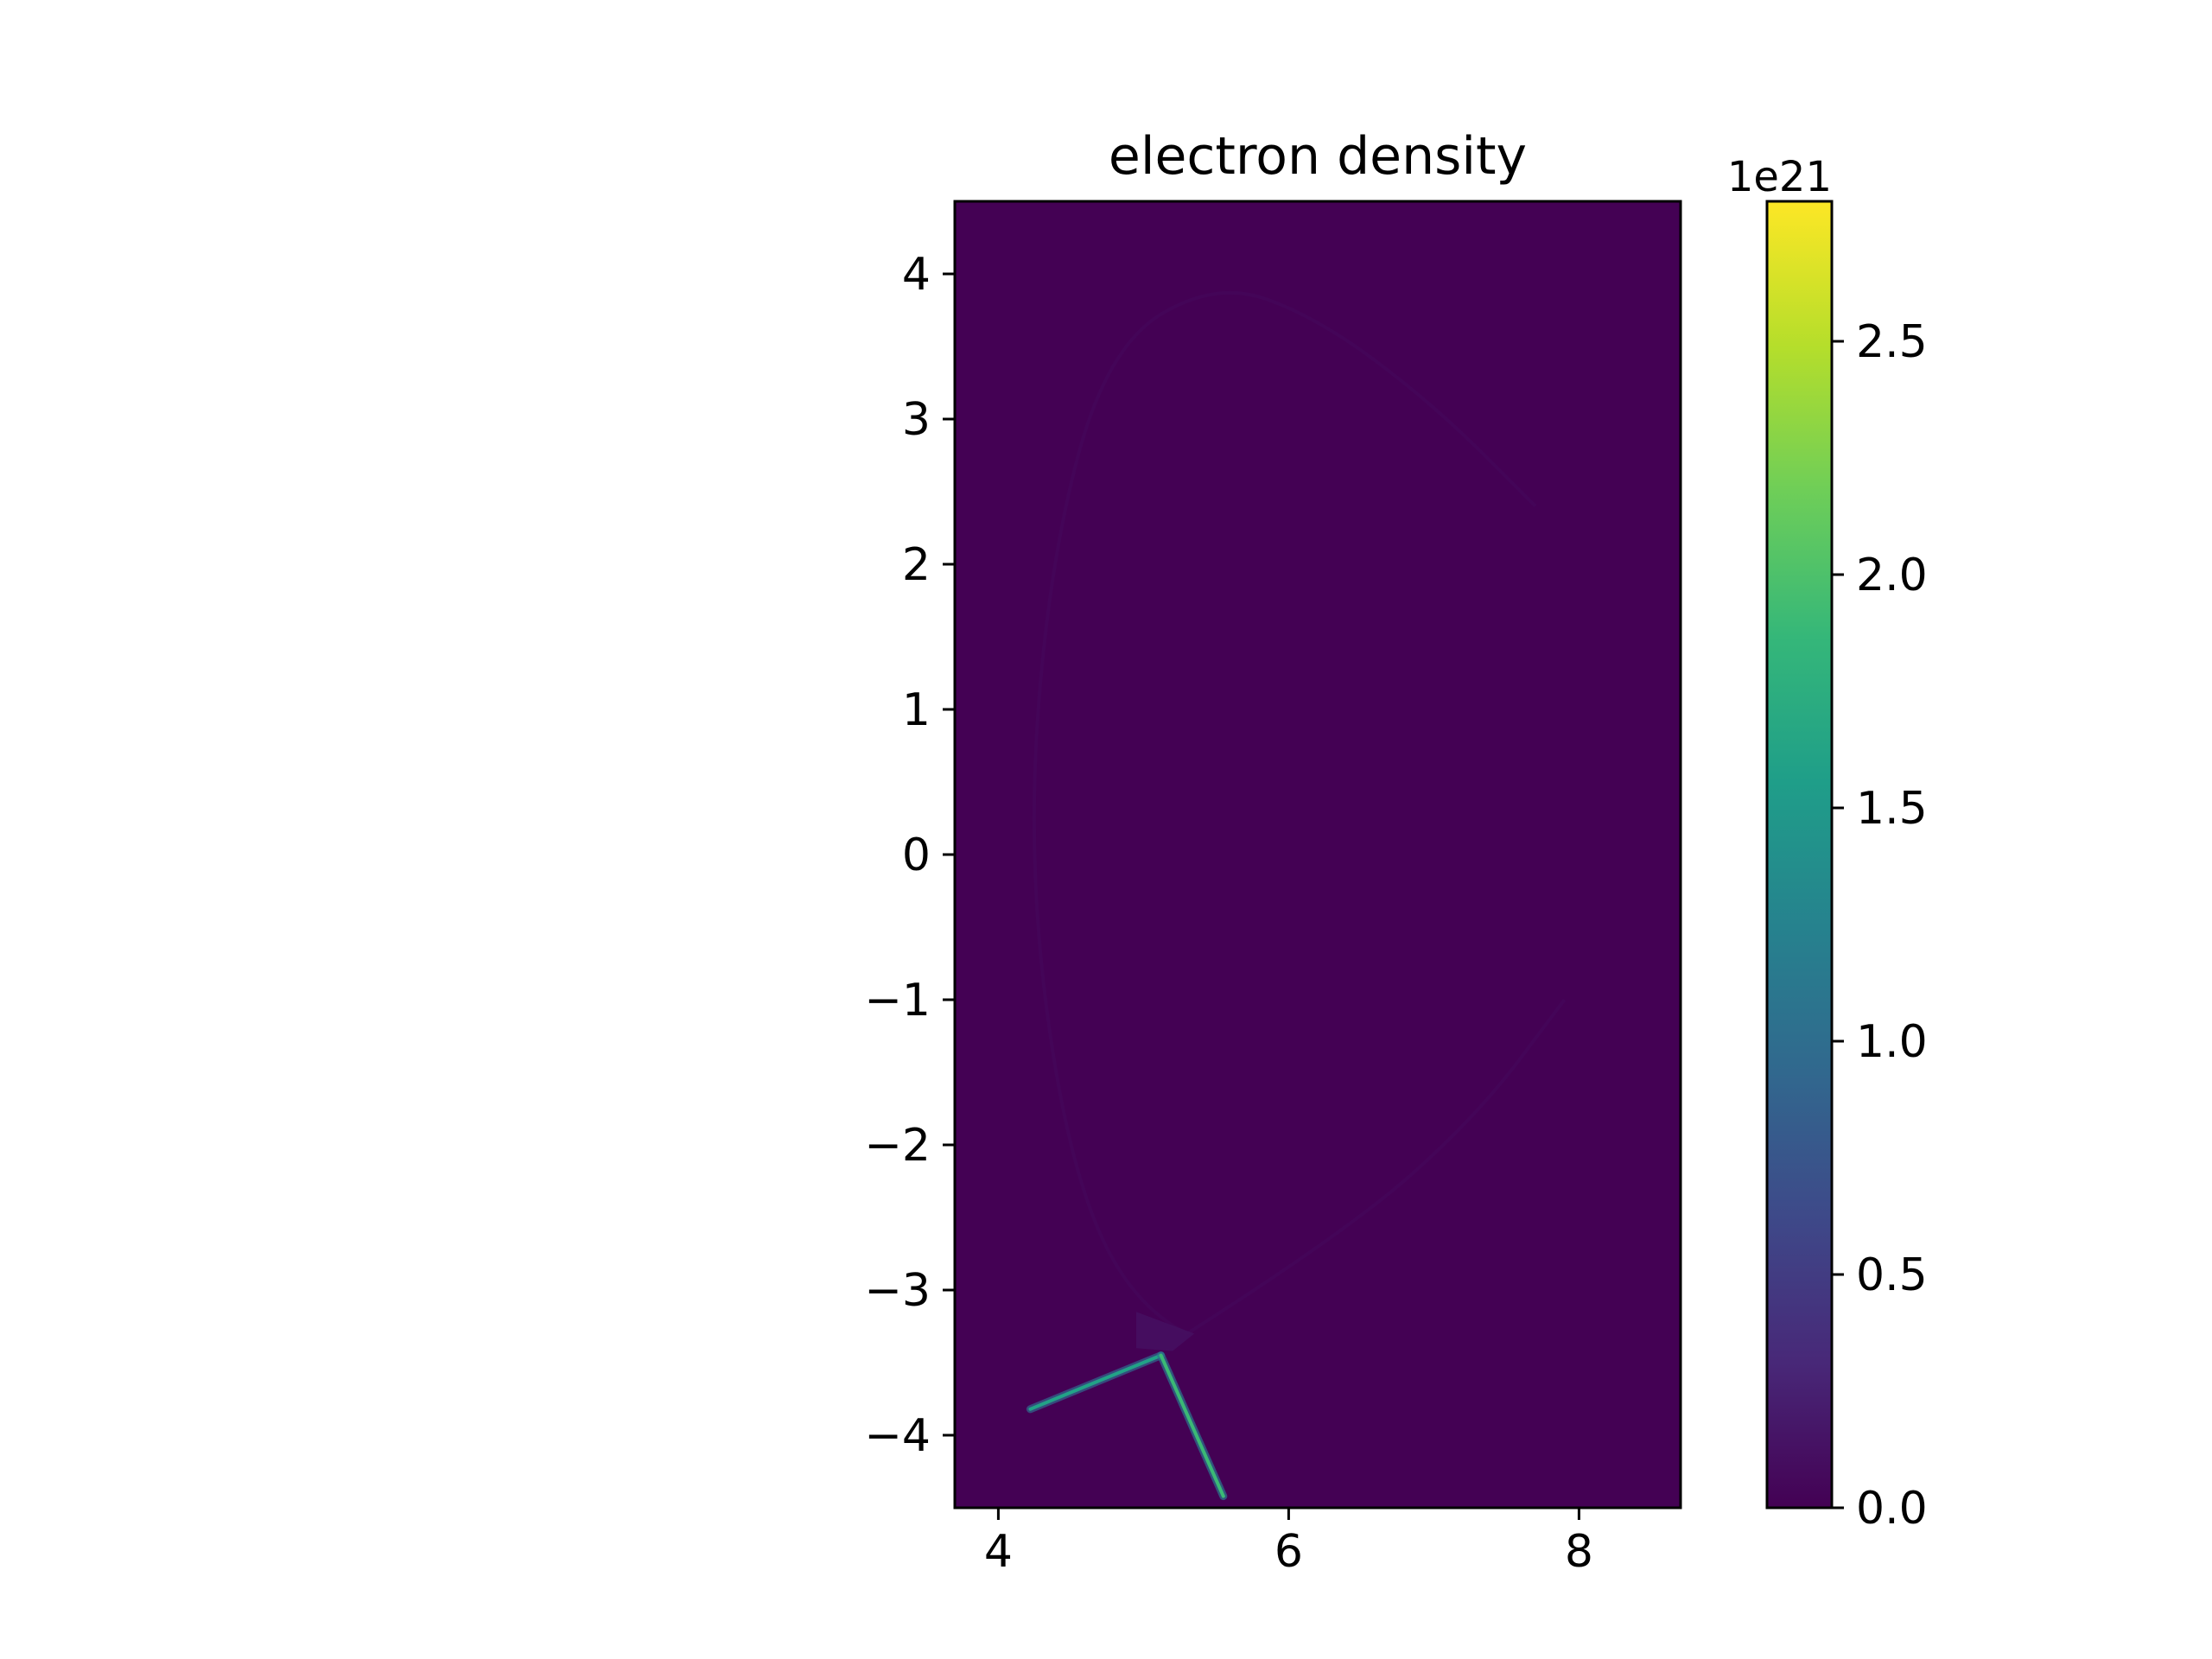 The image size is (2212, 1659). What do you see at coordinates (1892, 575) in the screenshot?
I see `colorbar-tick-label: 2.0` at bounding box center [1892, 575].